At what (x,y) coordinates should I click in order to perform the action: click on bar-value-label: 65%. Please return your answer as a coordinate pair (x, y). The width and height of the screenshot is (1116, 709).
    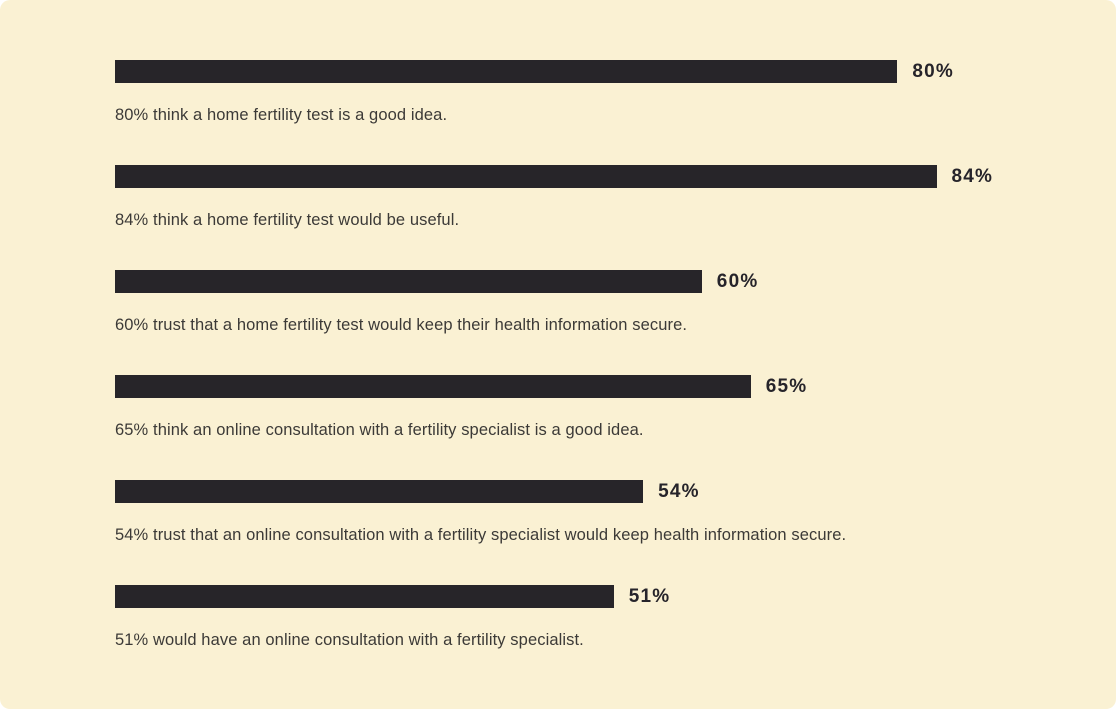
    Looking at the image, I should click on (786, 386).